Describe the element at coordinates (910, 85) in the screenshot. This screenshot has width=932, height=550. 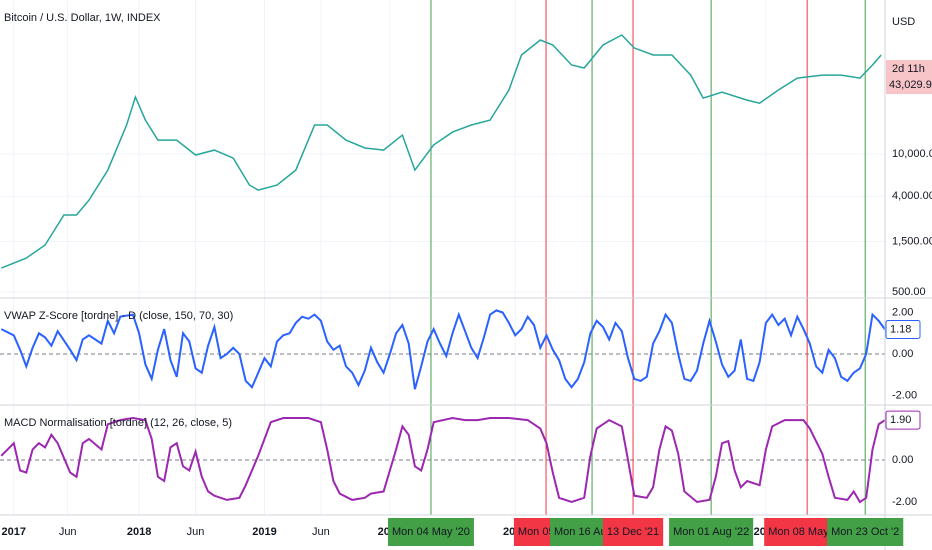
I see `last-price: 43,029.98` at that location.